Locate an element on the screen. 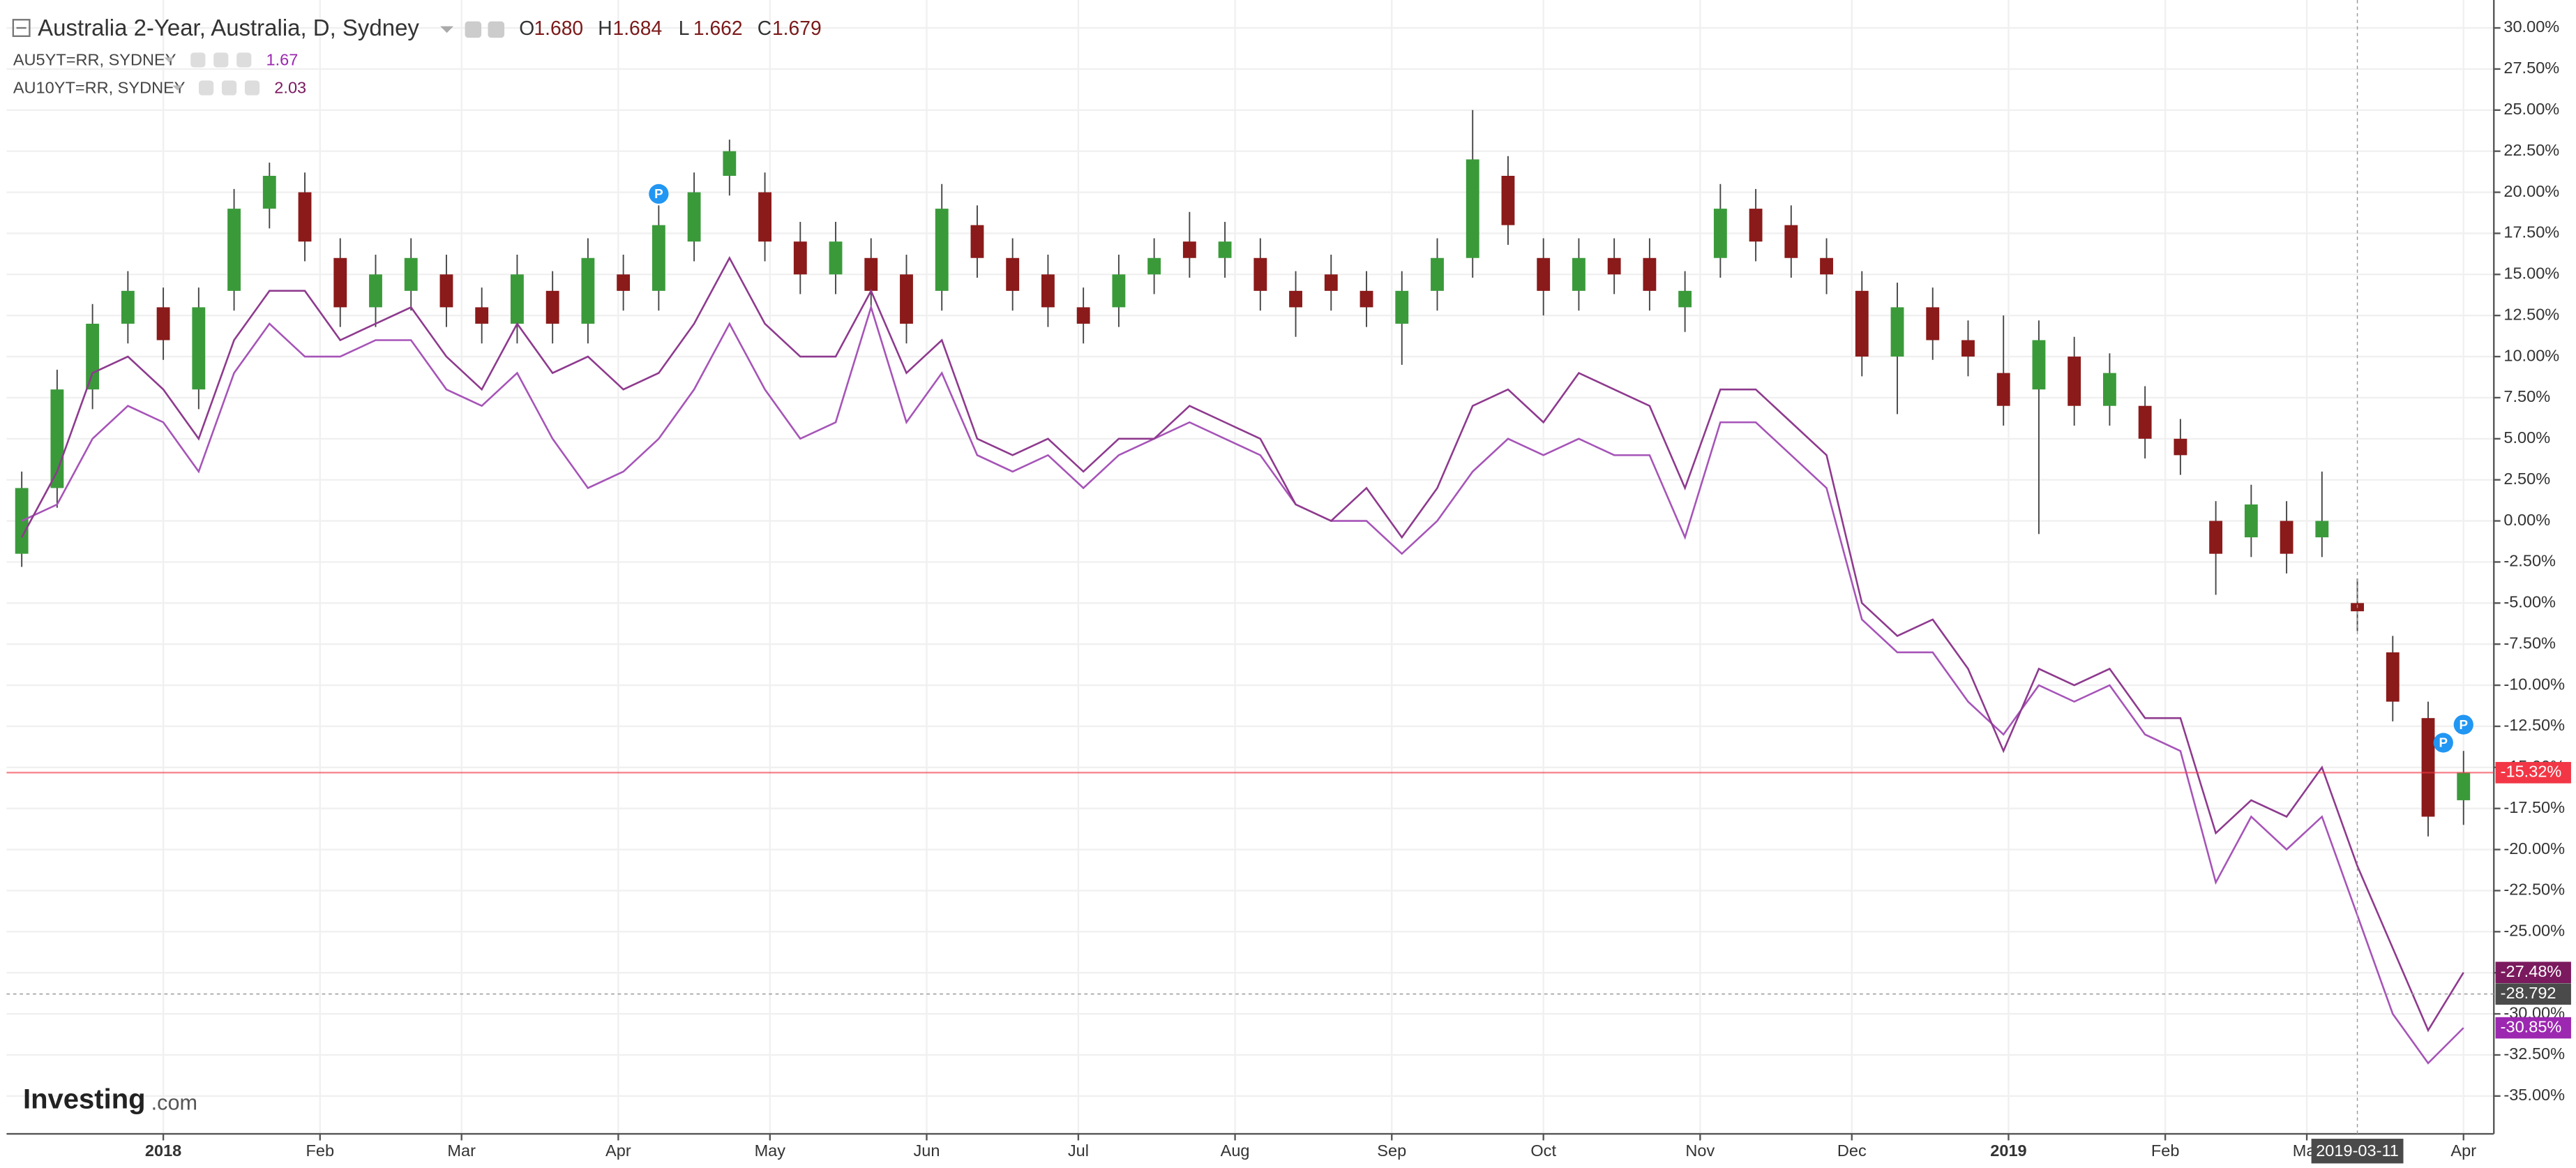  x-tick-label: Nov is located at coordinates (1700, 1150).